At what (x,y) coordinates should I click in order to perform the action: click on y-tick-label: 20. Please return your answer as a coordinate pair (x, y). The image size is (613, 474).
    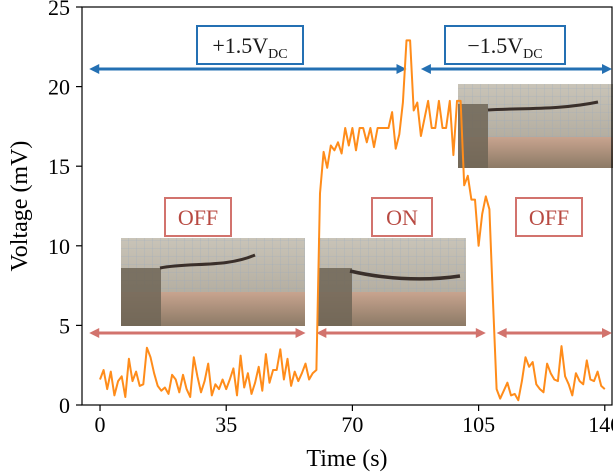
    Looking at the image, I should click on (59, 87).